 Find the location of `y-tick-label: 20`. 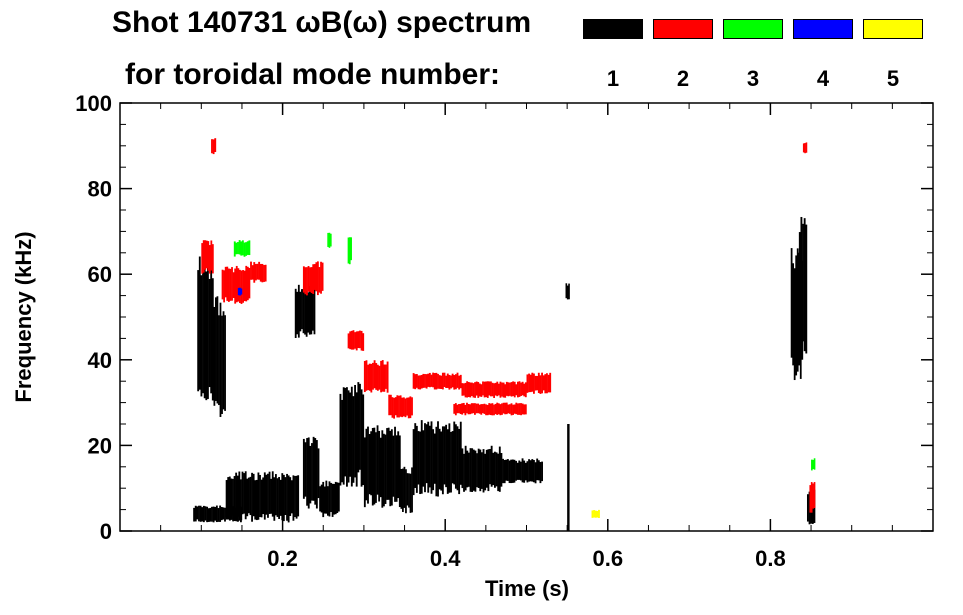

y-tick-label: 20 is located at coordinates (100, 445).